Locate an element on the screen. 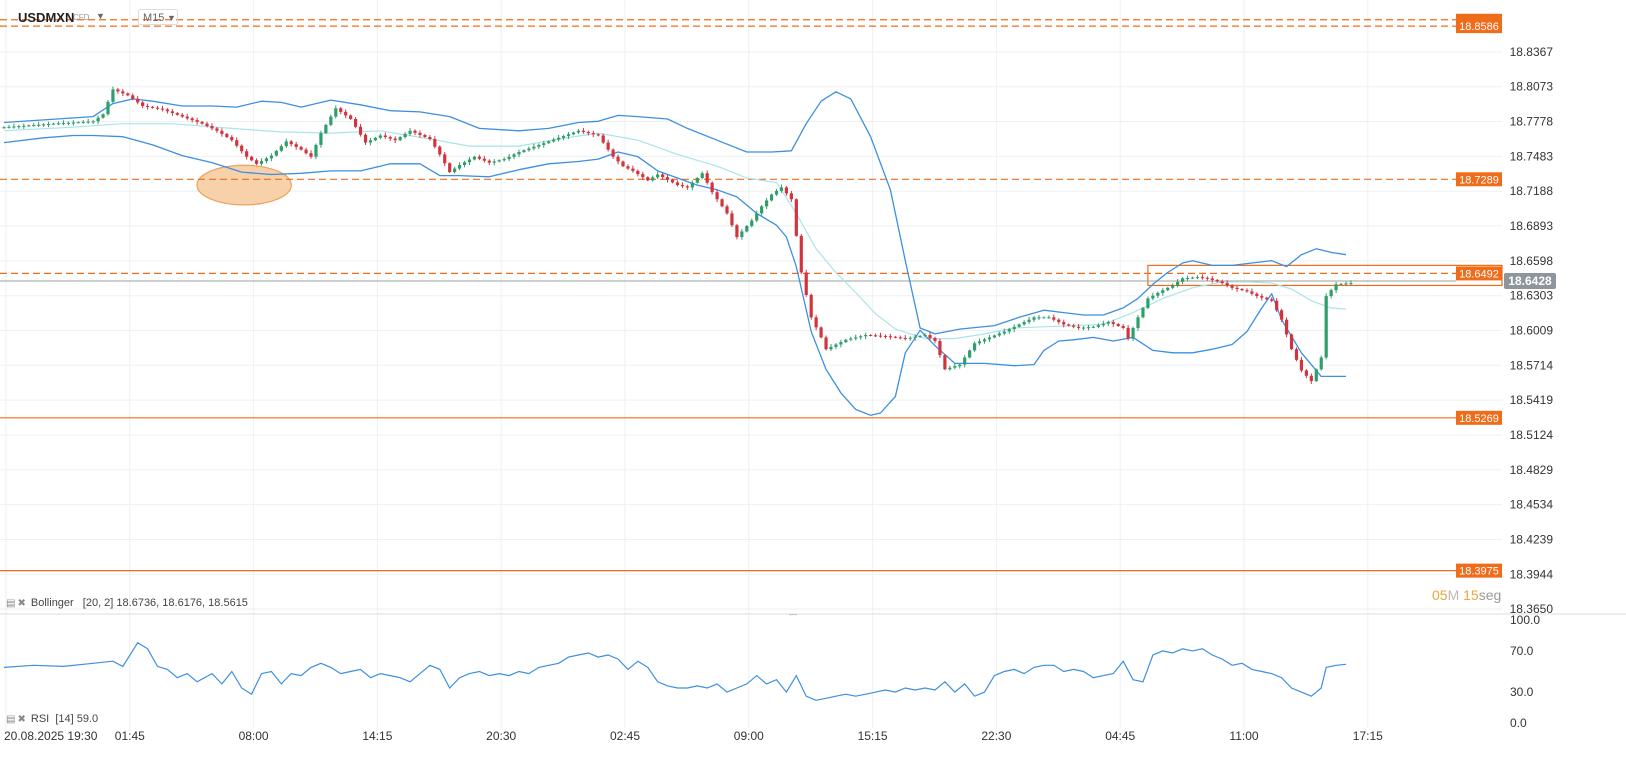 The width and height of the screenshot is (1626, 779). level-label-text: 18.5269 is located at coordinates (1479, 419).